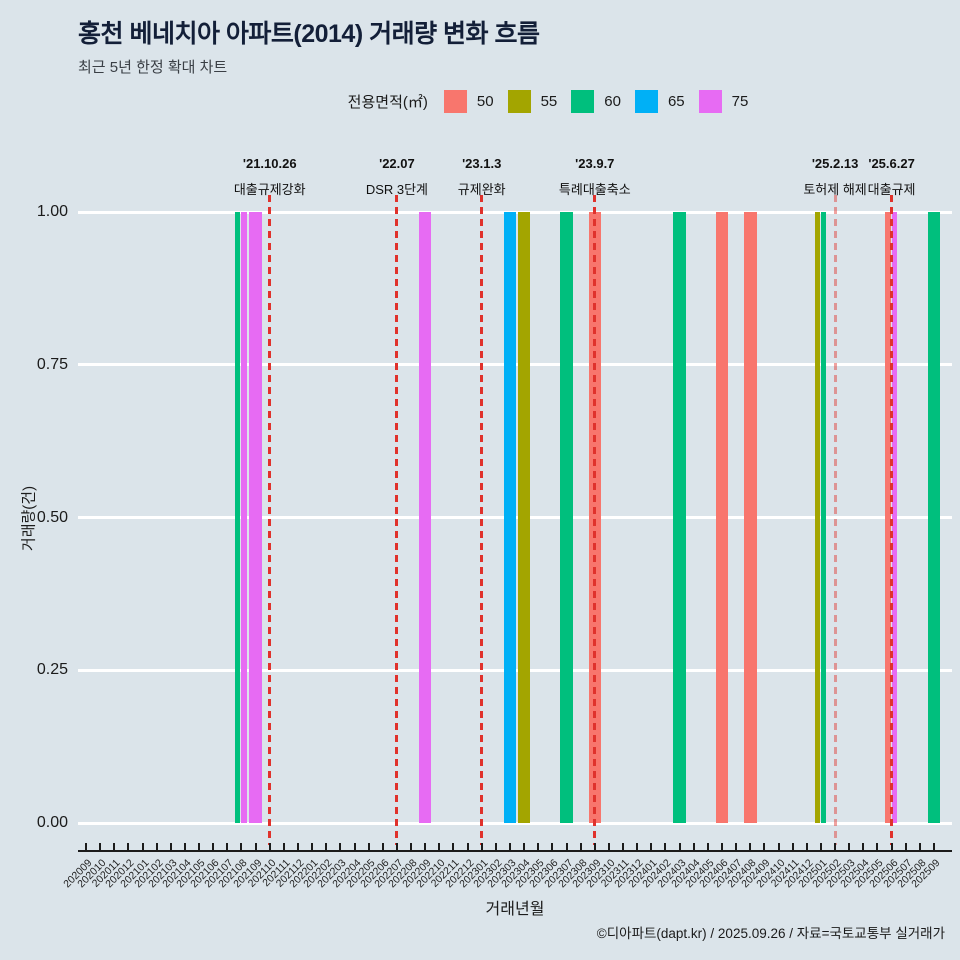 The height and width of the screenshot is (960, 960). I want to click on legend-label: 55, so click(549, 101).